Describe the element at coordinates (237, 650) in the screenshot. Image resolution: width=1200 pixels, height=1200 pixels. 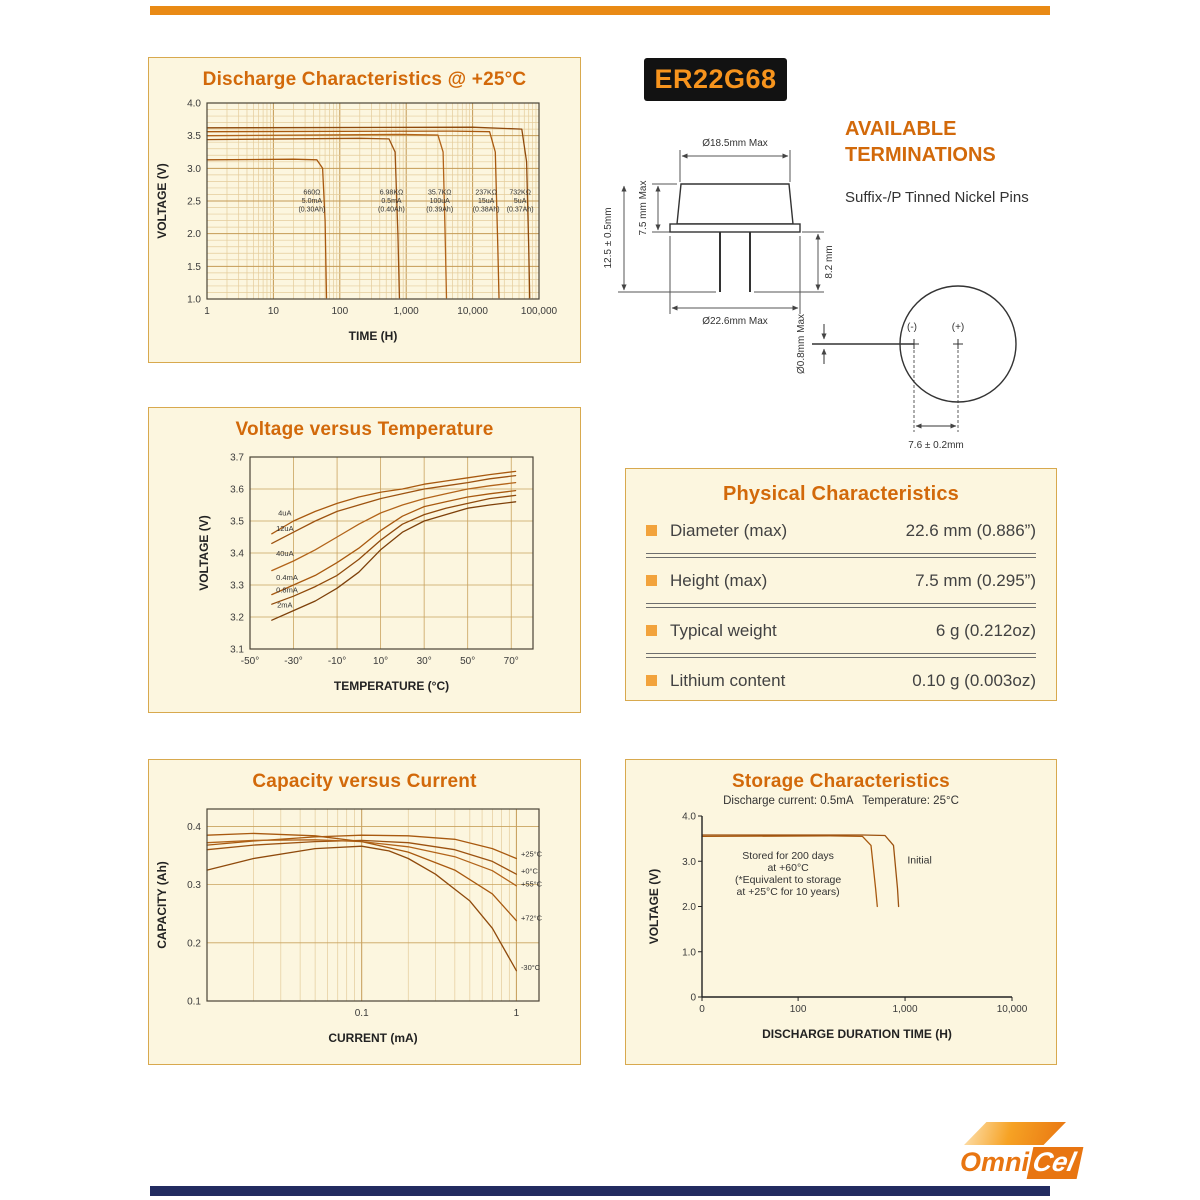
I see `svg-text: 3.1` at that location.